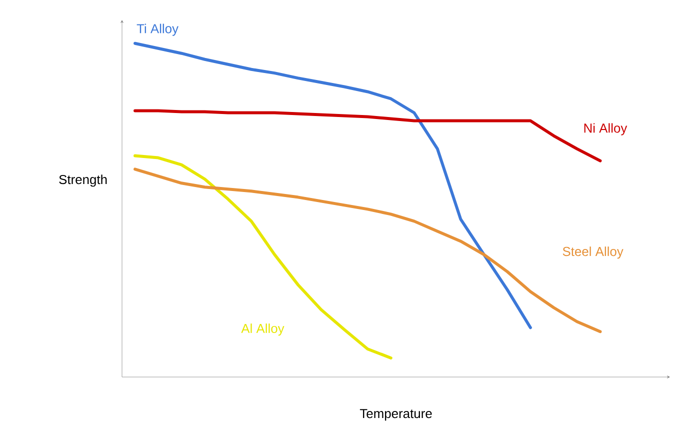 This screenshot has width=673, height=434. I want to click on text: Steel Alloy, so click(593, 252).